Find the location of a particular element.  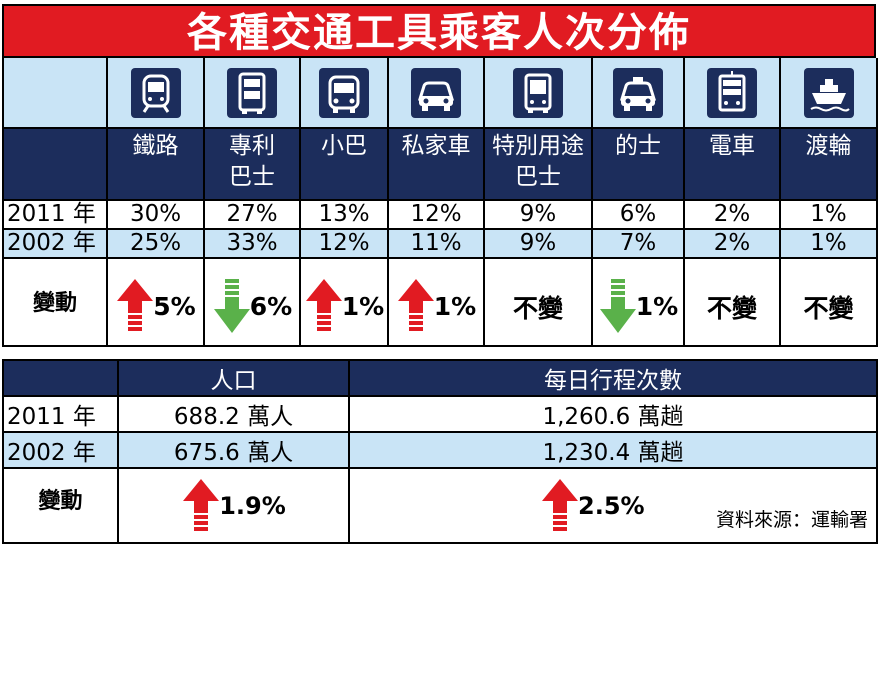

share-2011-cell: 9% is located at coordinates (538, 214).